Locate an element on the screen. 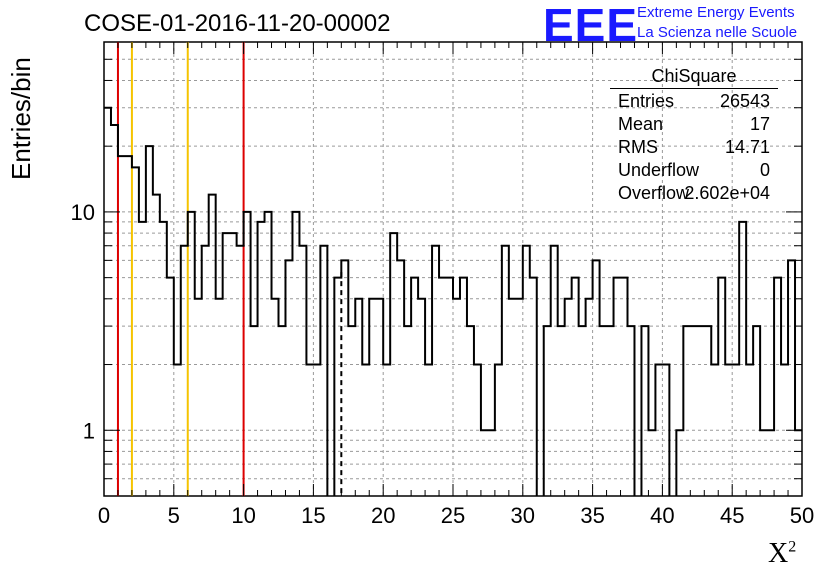  logo-subtitle-line2: La Scienza nelle Scuole is located at coordinates (717, 32).